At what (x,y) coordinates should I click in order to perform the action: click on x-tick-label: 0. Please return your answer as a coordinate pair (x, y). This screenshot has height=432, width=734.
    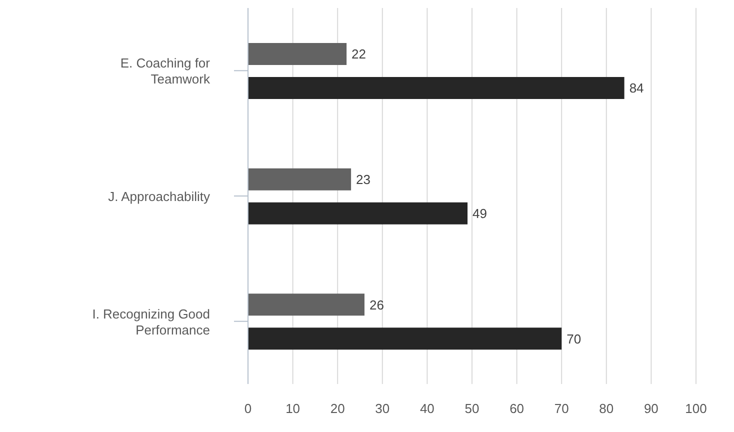
    Looking at the image, I should click on (248, 408).